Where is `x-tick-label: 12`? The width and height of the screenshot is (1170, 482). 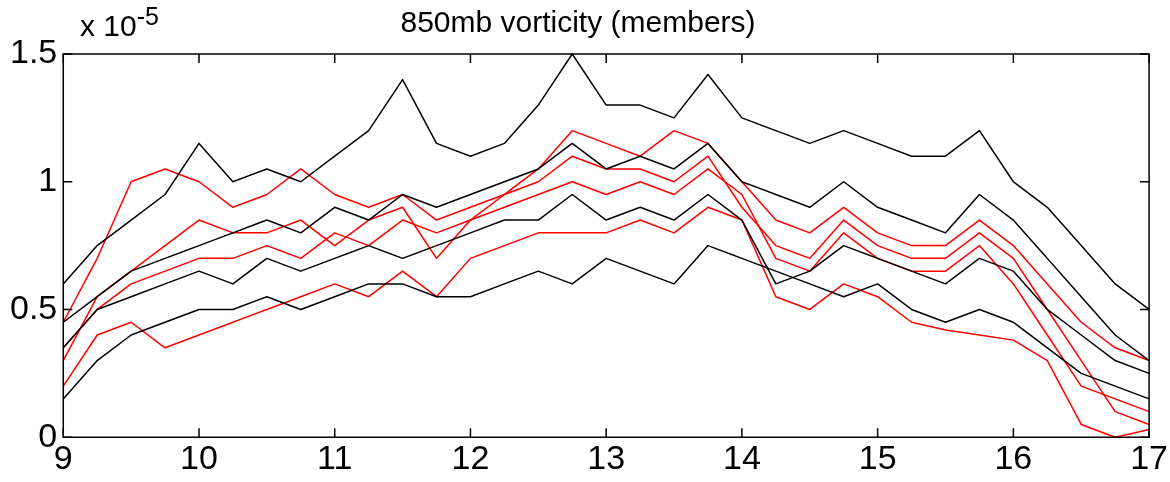 x-tick-label: 12 is located at coordinates (470, 456).